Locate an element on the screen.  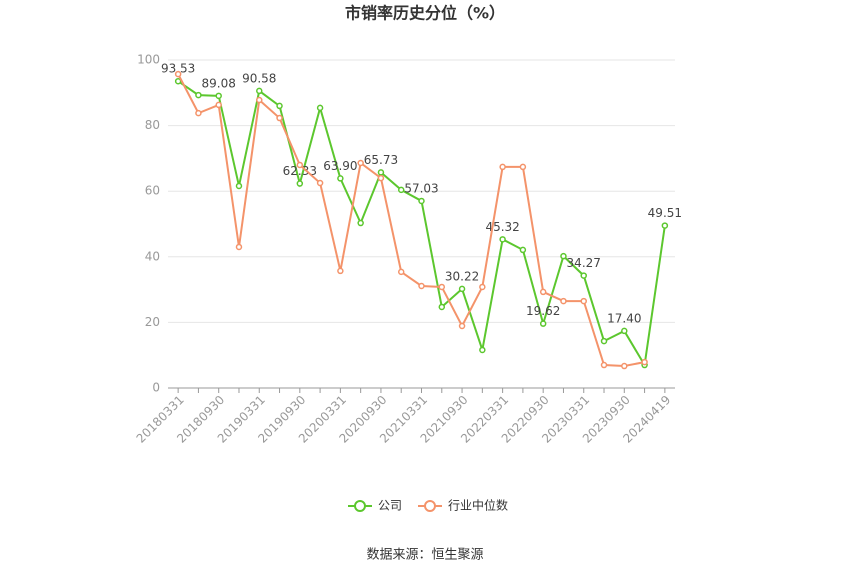
data-label: 89.08 is located at coordinates (219, 83).